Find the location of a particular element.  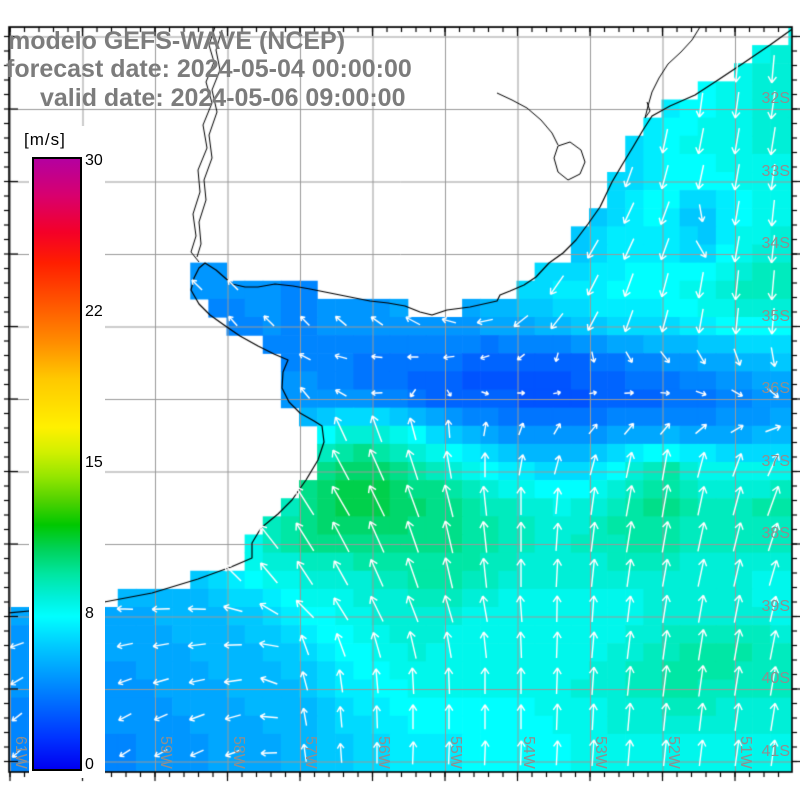

latitude-label: 33S is located at coordinates (775, 171).